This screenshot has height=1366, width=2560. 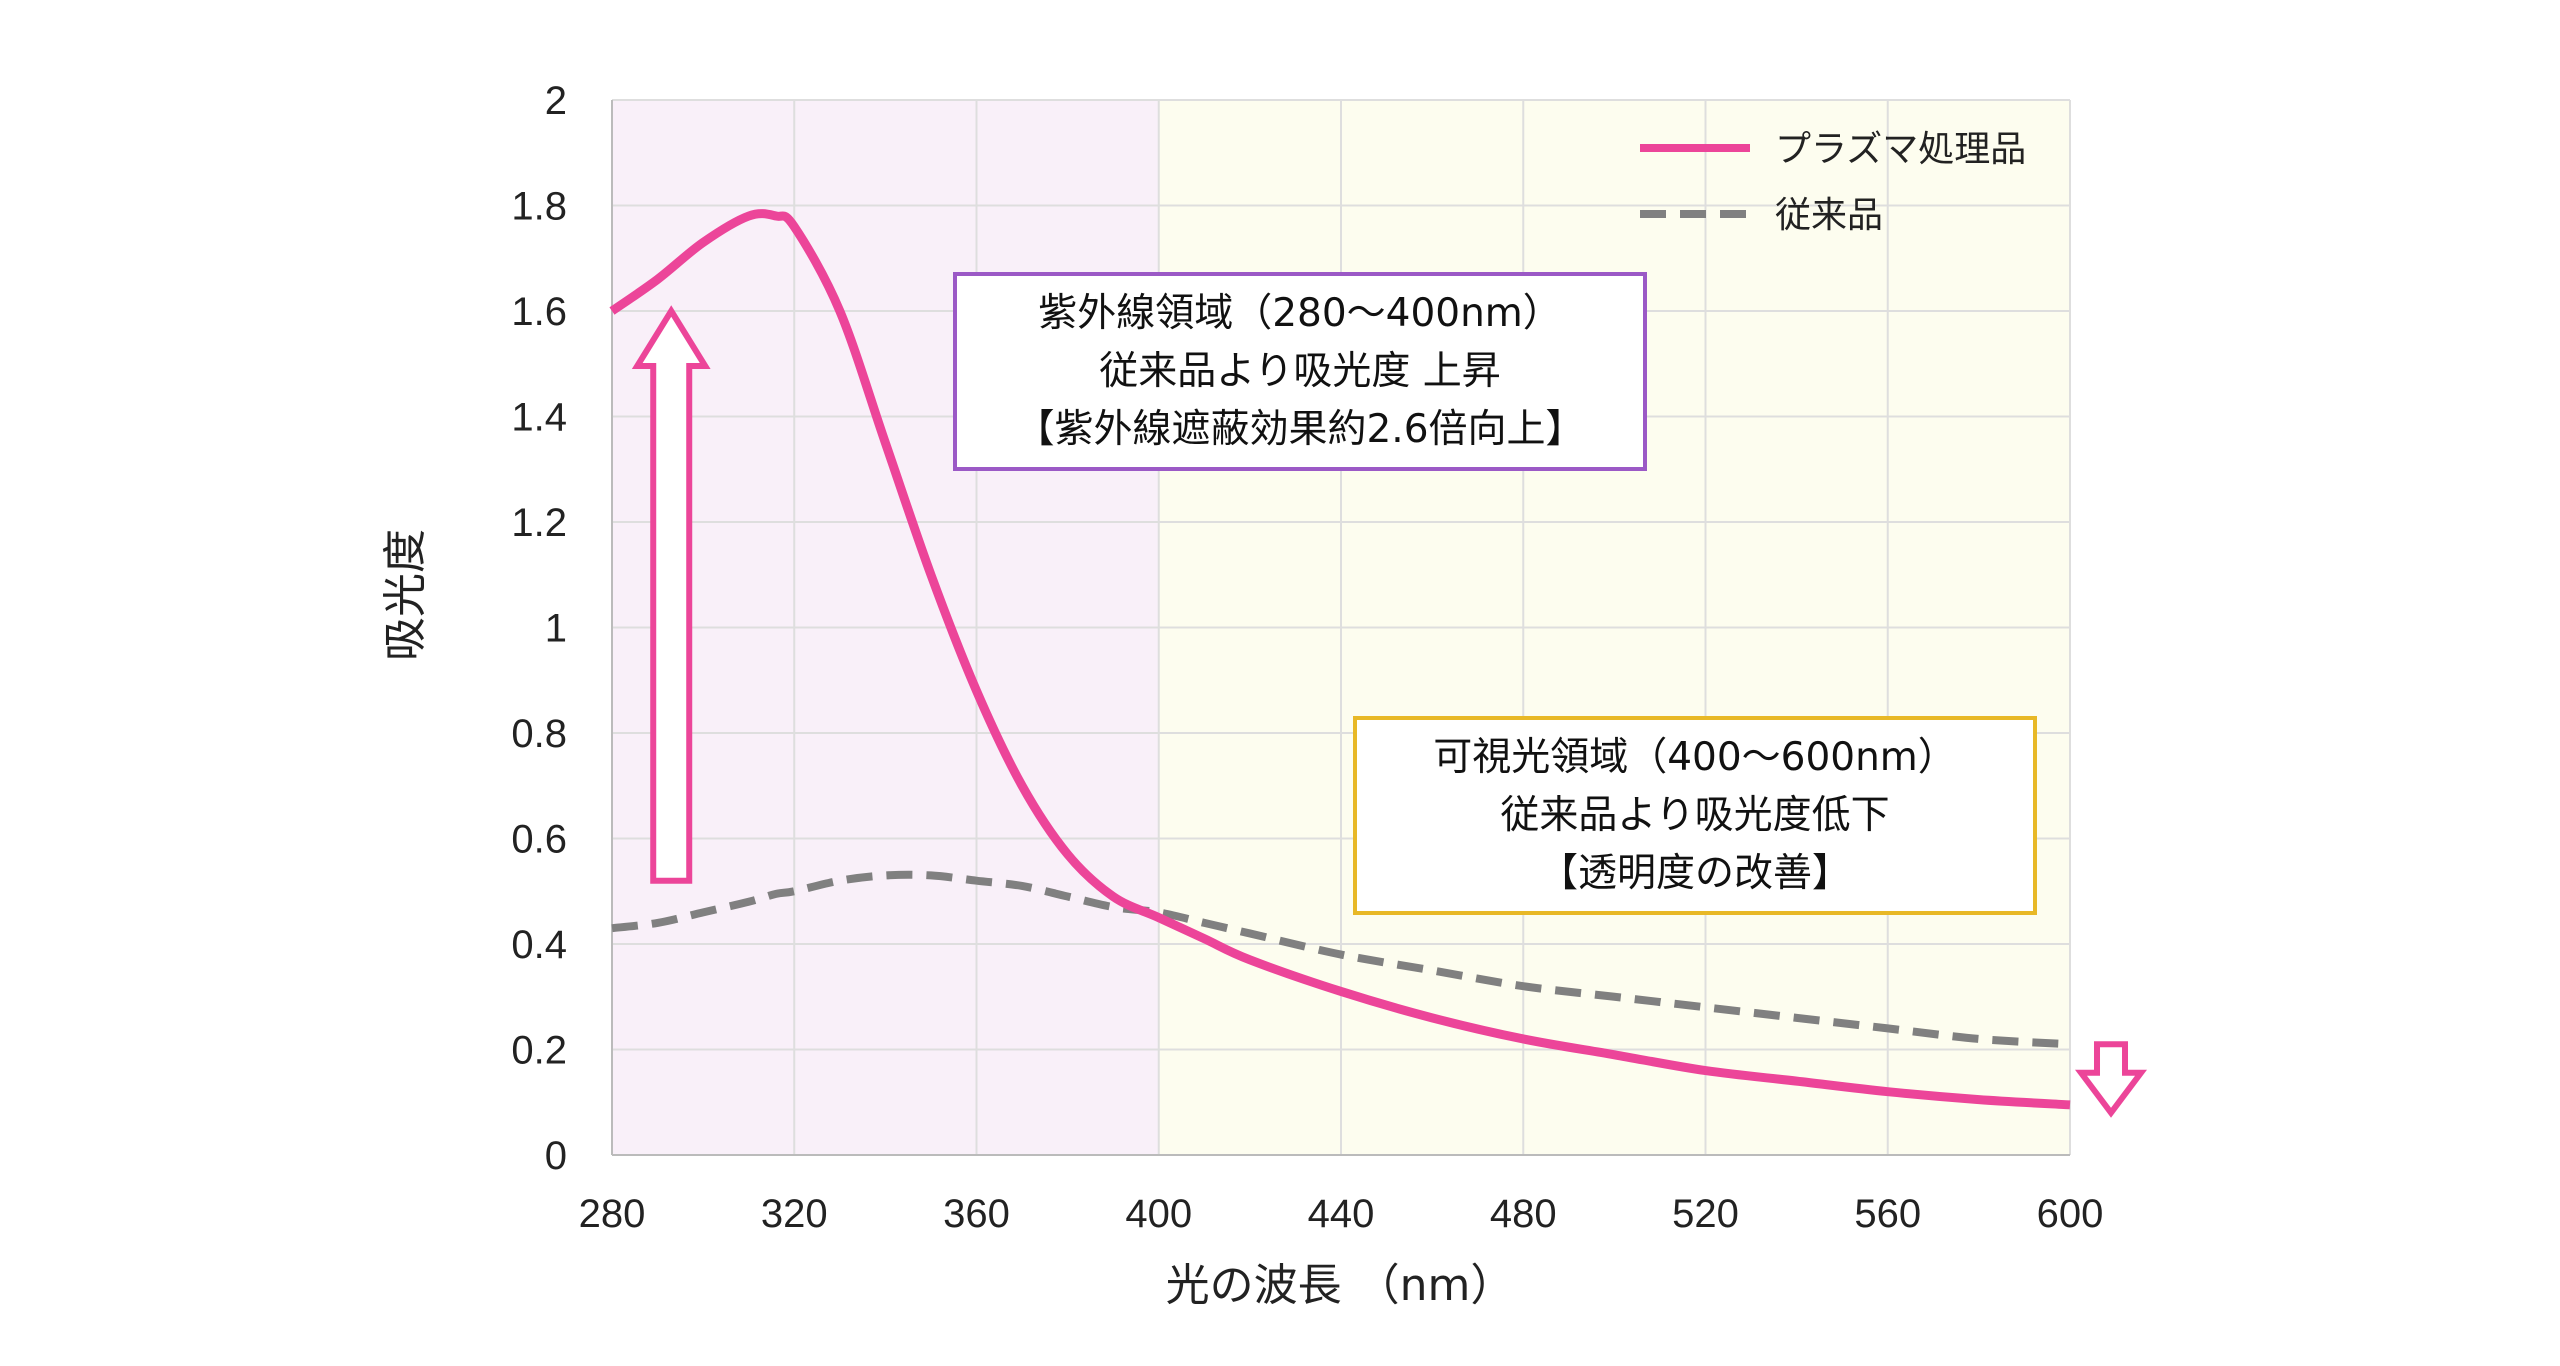 I want to click on x-tick-label: 560, so click(x=1887, y=1214).